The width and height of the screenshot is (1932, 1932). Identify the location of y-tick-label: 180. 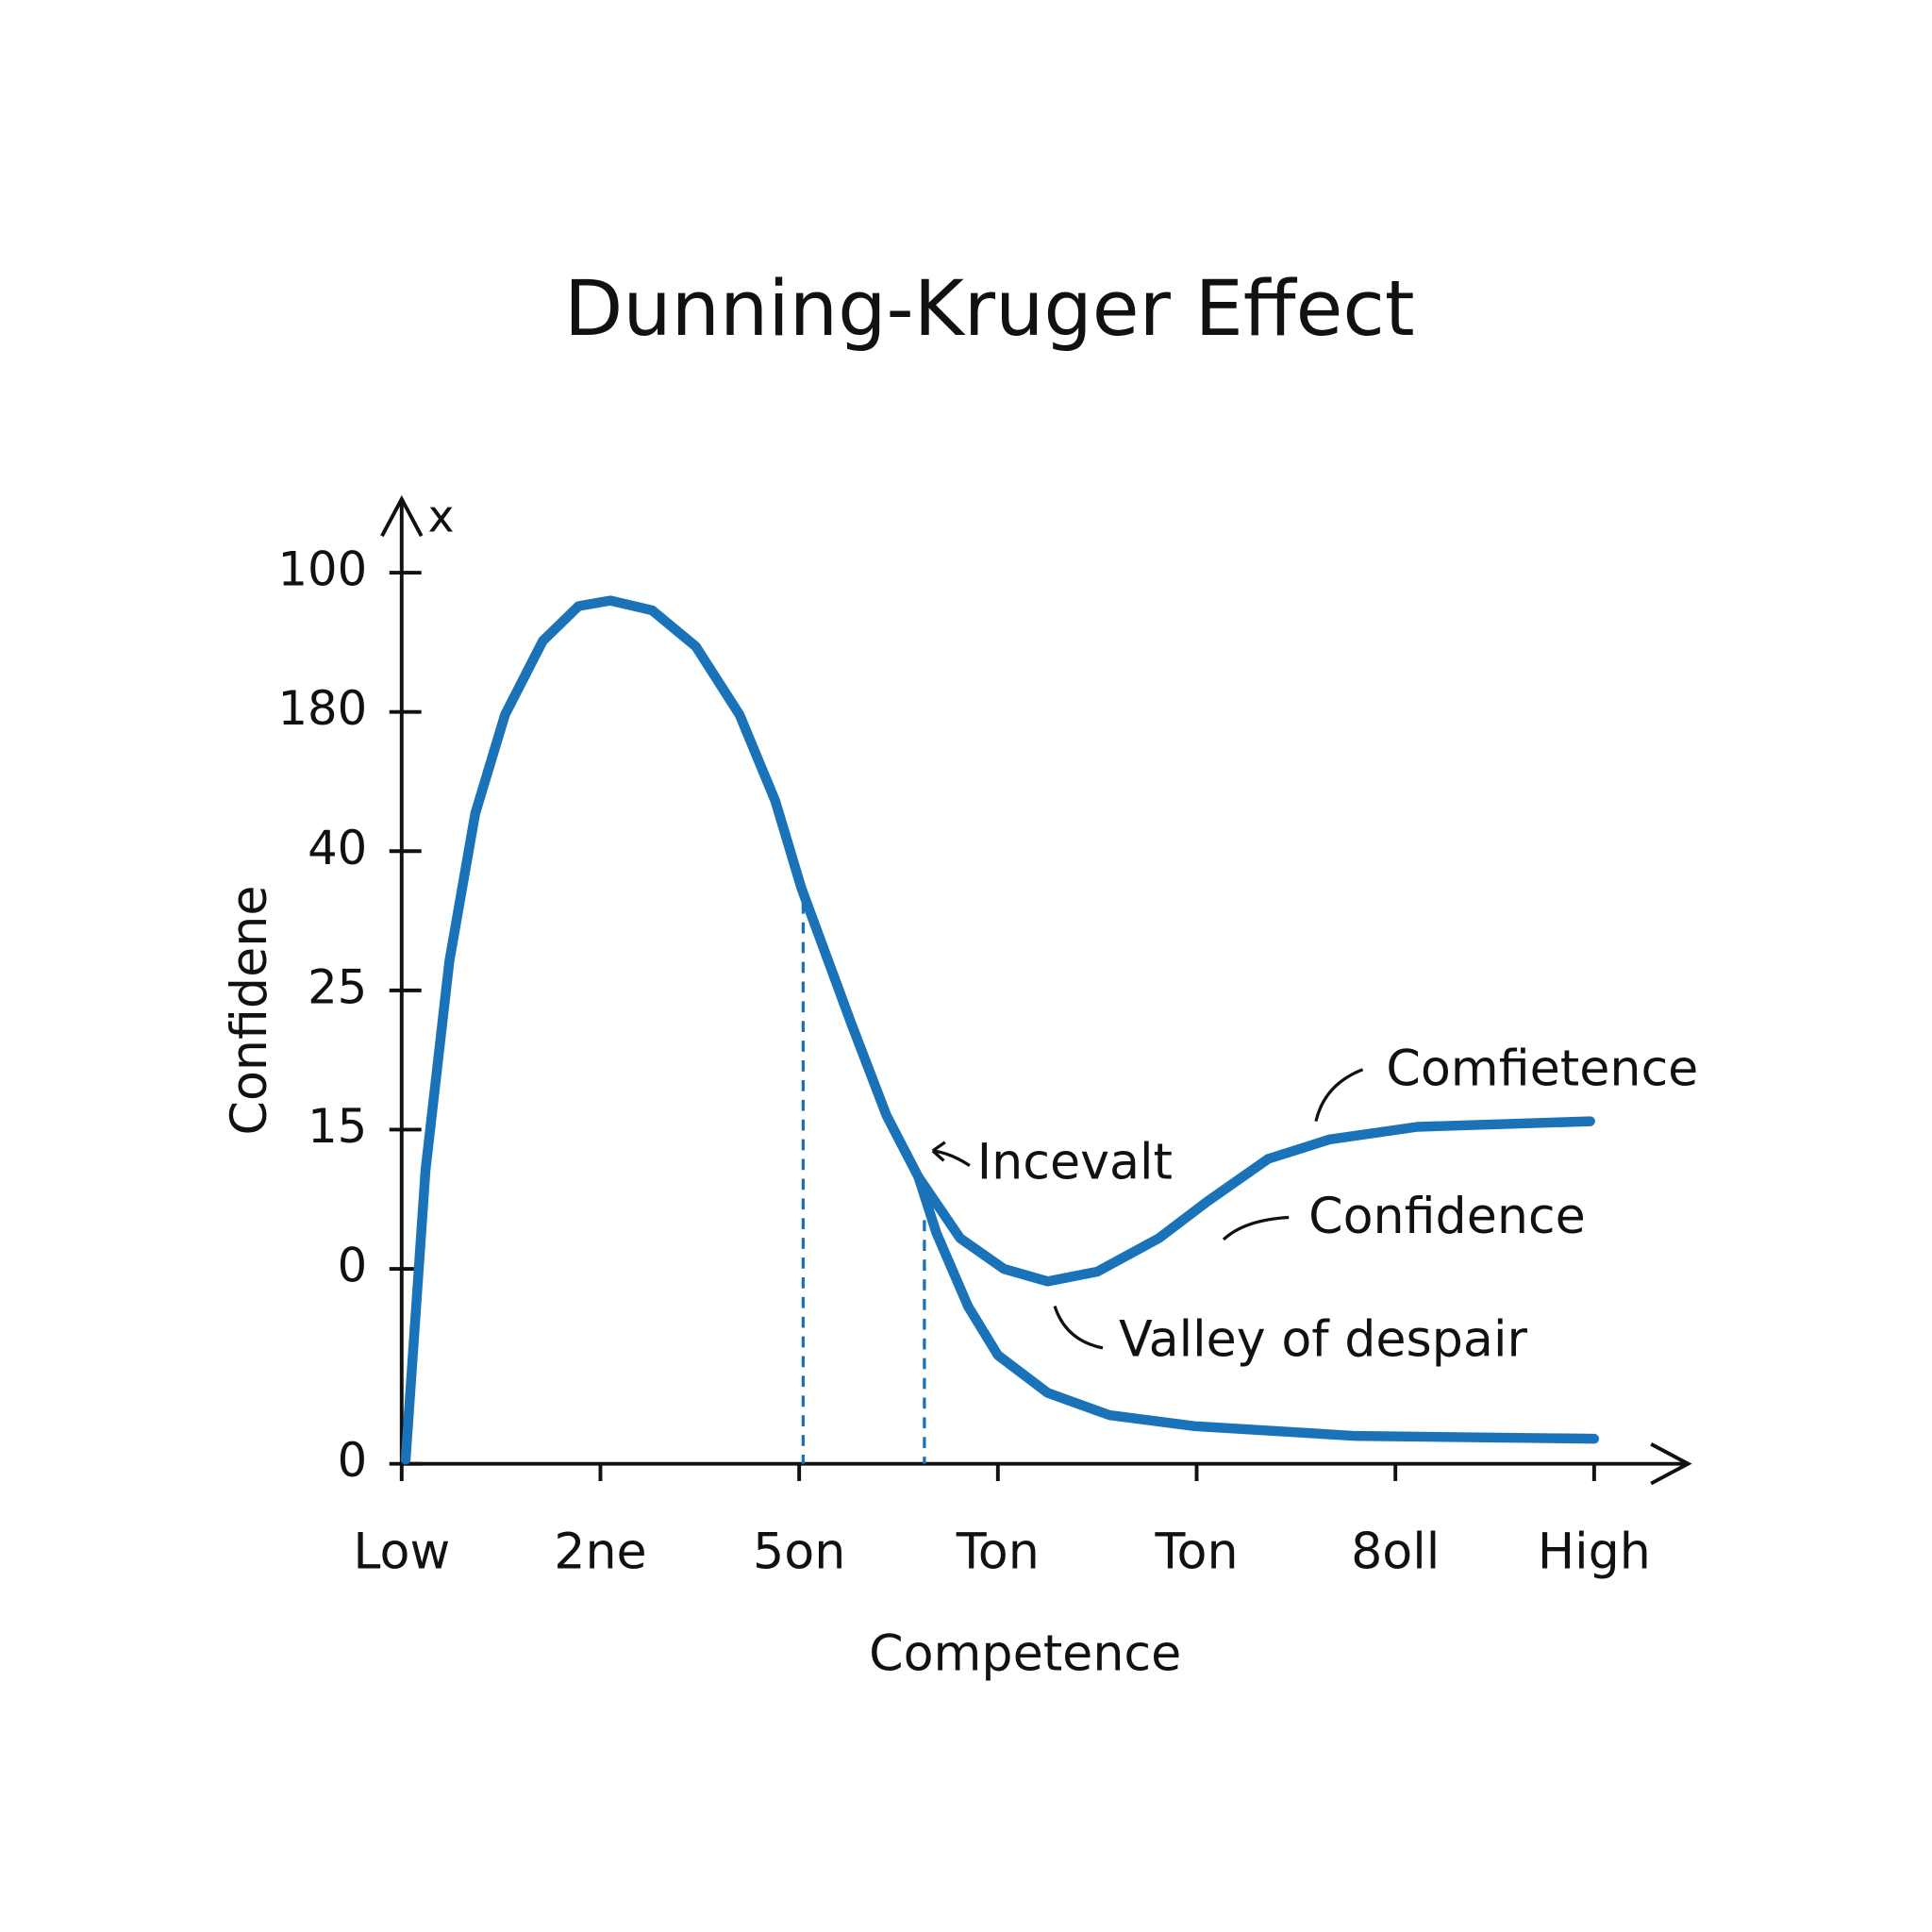
(322, 708).